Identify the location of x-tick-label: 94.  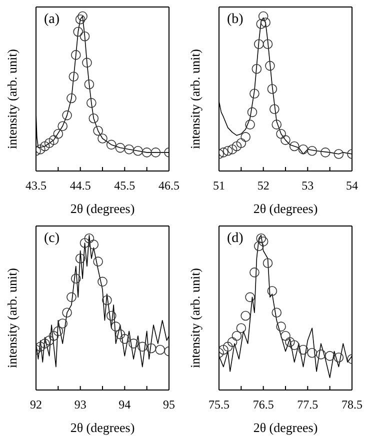
(124, 405).